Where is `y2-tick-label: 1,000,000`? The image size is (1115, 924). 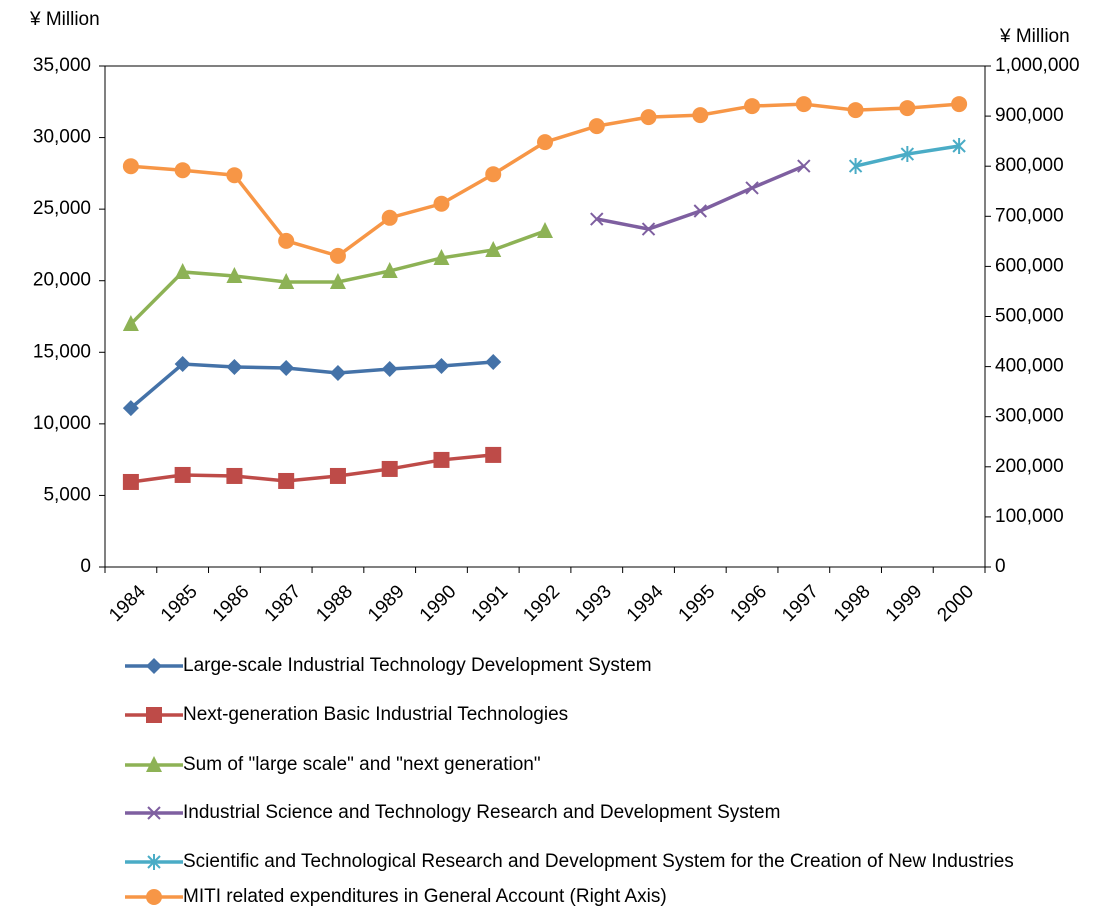
y2-tick-label: 1,000,000 is located at coordinates (1037, 65).